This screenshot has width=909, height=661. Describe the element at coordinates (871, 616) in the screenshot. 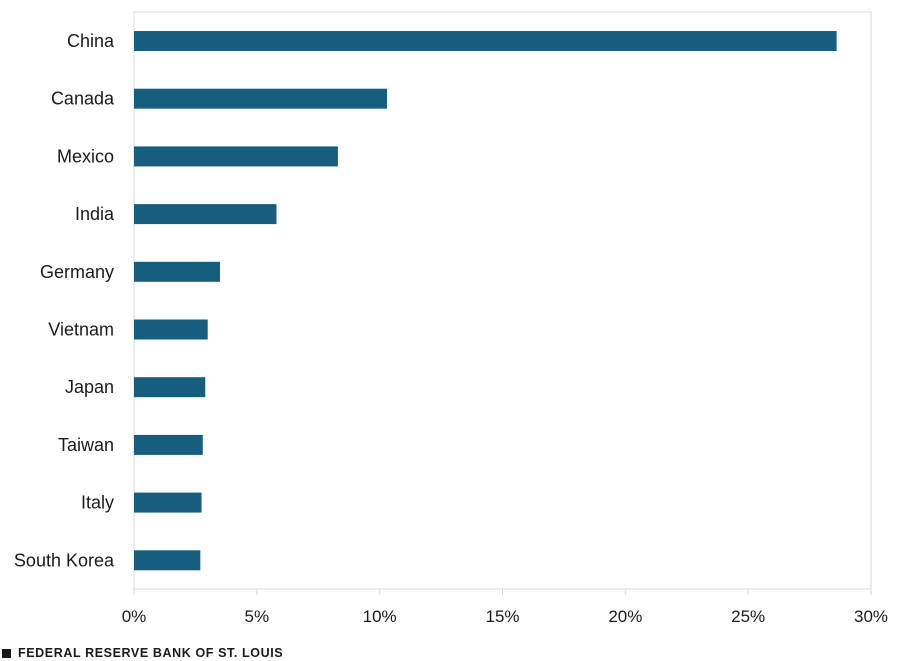

I see `x-tick-label-30: 30%` at that location.